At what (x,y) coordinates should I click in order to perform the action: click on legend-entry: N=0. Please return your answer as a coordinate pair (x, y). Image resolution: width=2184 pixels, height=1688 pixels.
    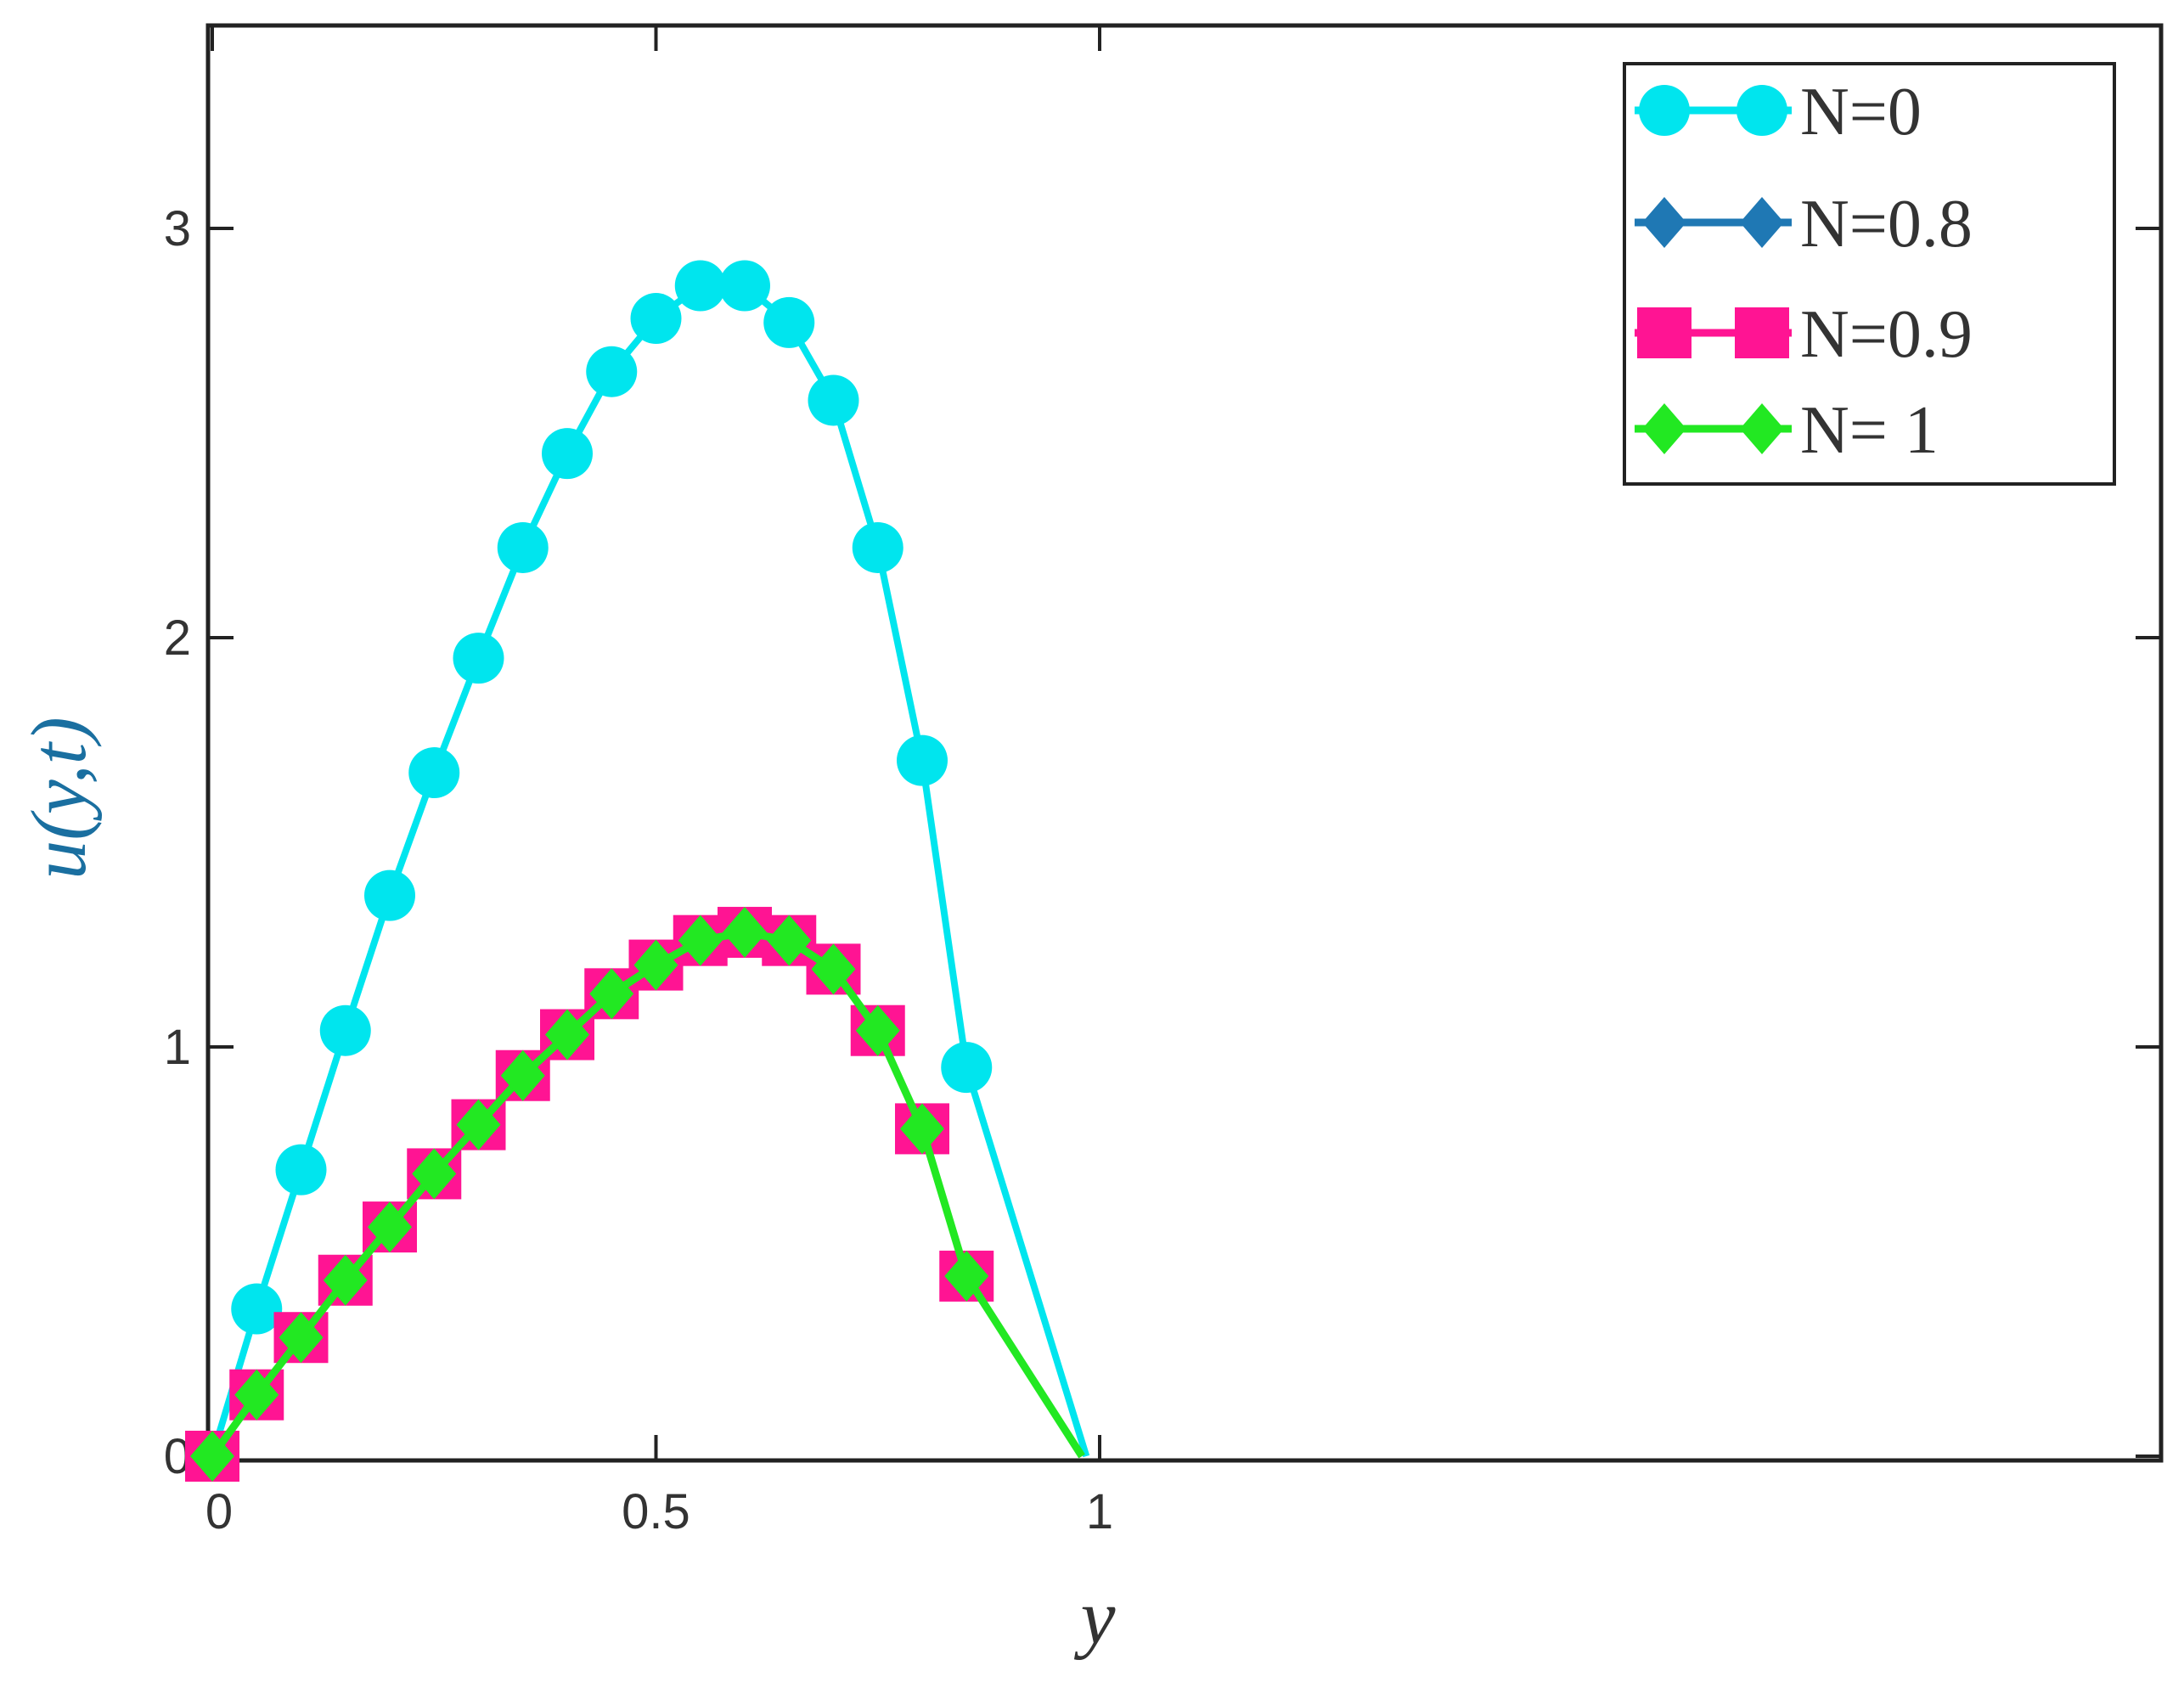
    Looking at the image, I should click on (1861, 112).